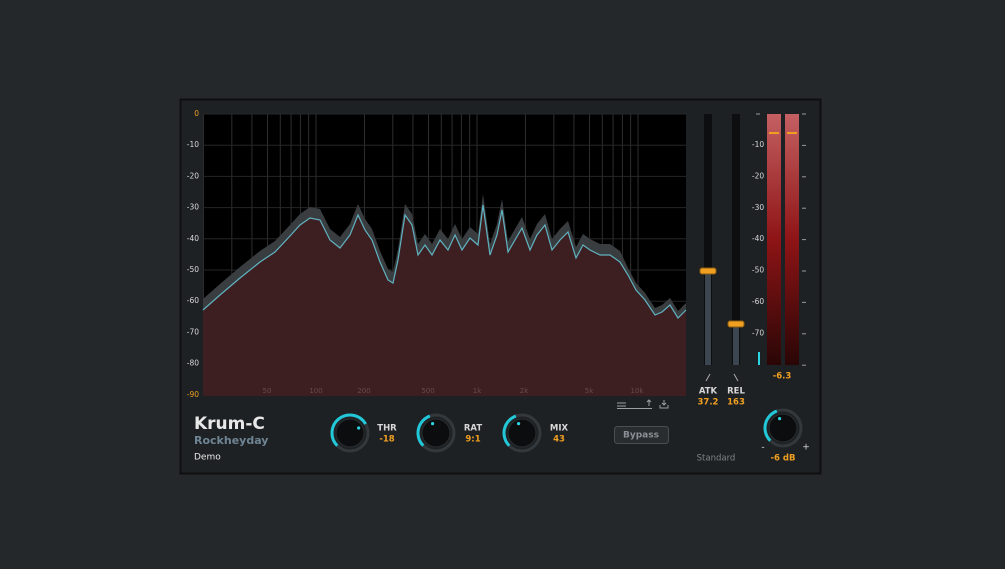  Describe the element at coordinates (315, 391) in the screenshot. I see `freq-label: 100` at that location.